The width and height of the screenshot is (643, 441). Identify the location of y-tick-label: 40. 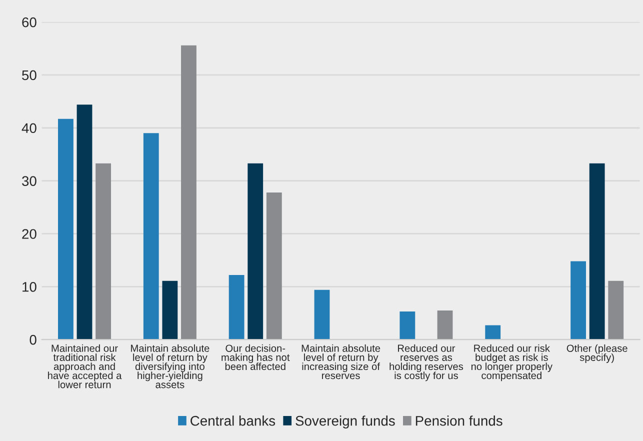
(29, 128).